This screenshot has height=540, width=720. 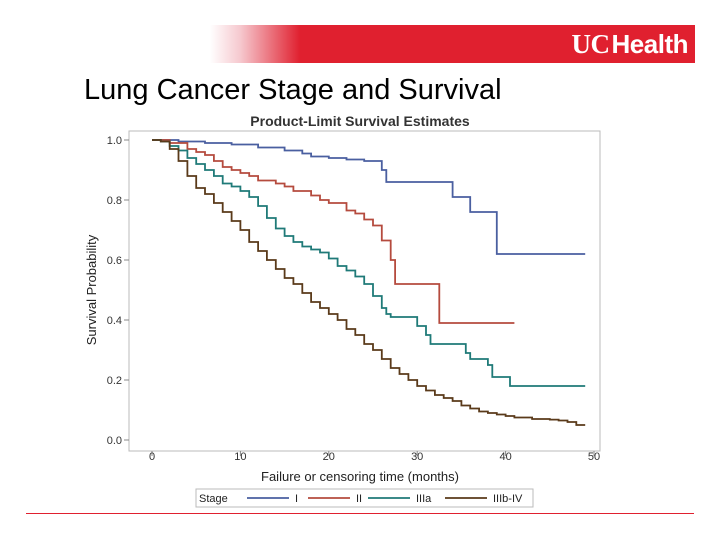 I want to click on y-tick-label: 0.0, so click(x=114, y=441).